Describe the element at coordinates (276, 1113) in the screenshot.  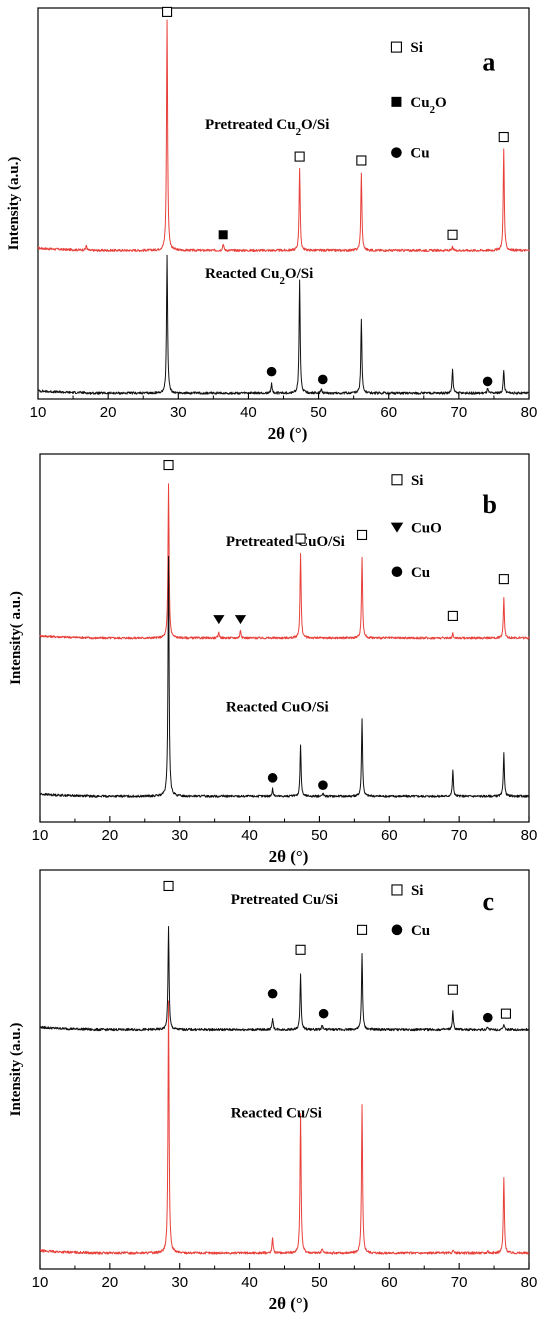
I see `series-label: Reacted Cu/Si` at that location.